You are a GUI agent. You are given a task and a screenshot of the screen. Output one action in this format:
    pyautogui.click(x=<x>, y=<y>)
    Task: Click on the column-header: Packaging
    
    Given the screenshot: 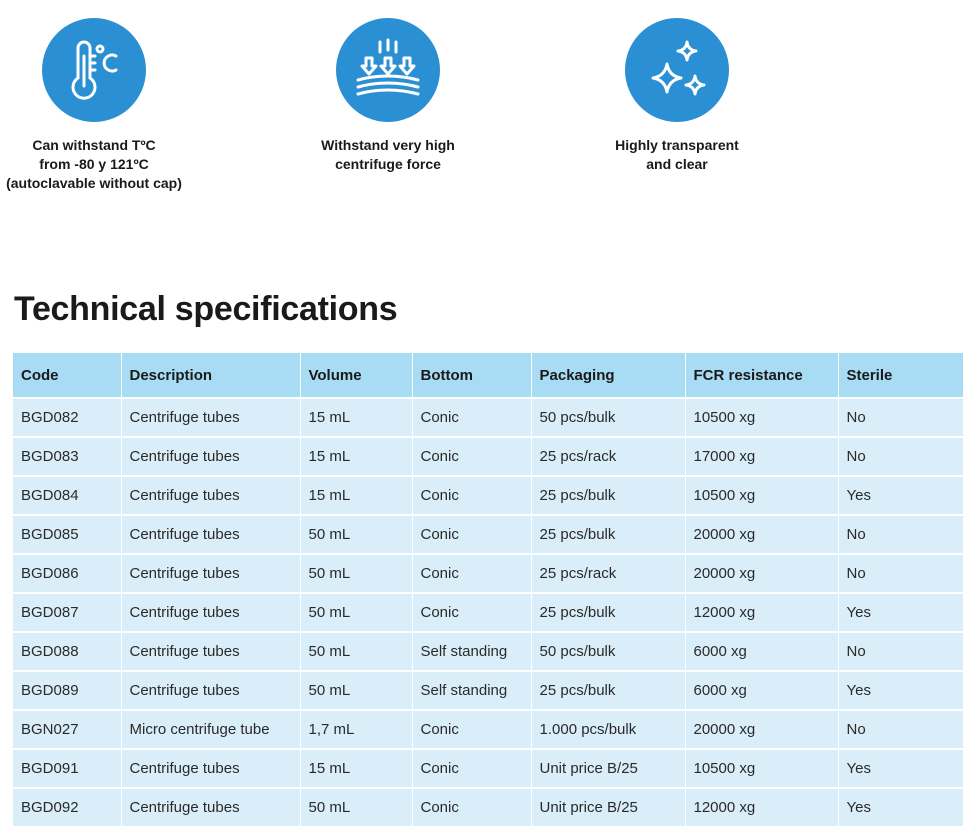 What is the action you would take?
    pyautogui.click(x=608, y=375)
    